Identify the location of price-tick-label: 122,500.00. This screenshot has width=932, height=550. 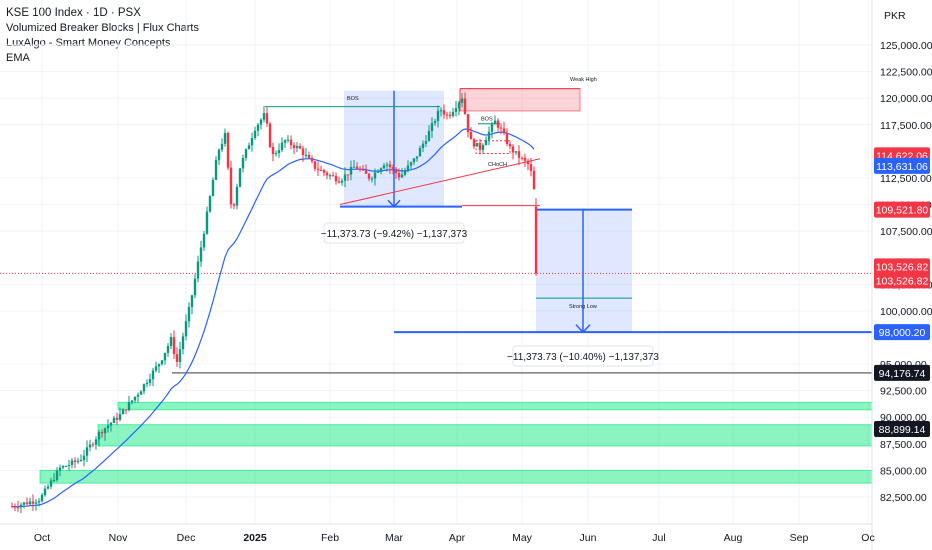
(906, 73).